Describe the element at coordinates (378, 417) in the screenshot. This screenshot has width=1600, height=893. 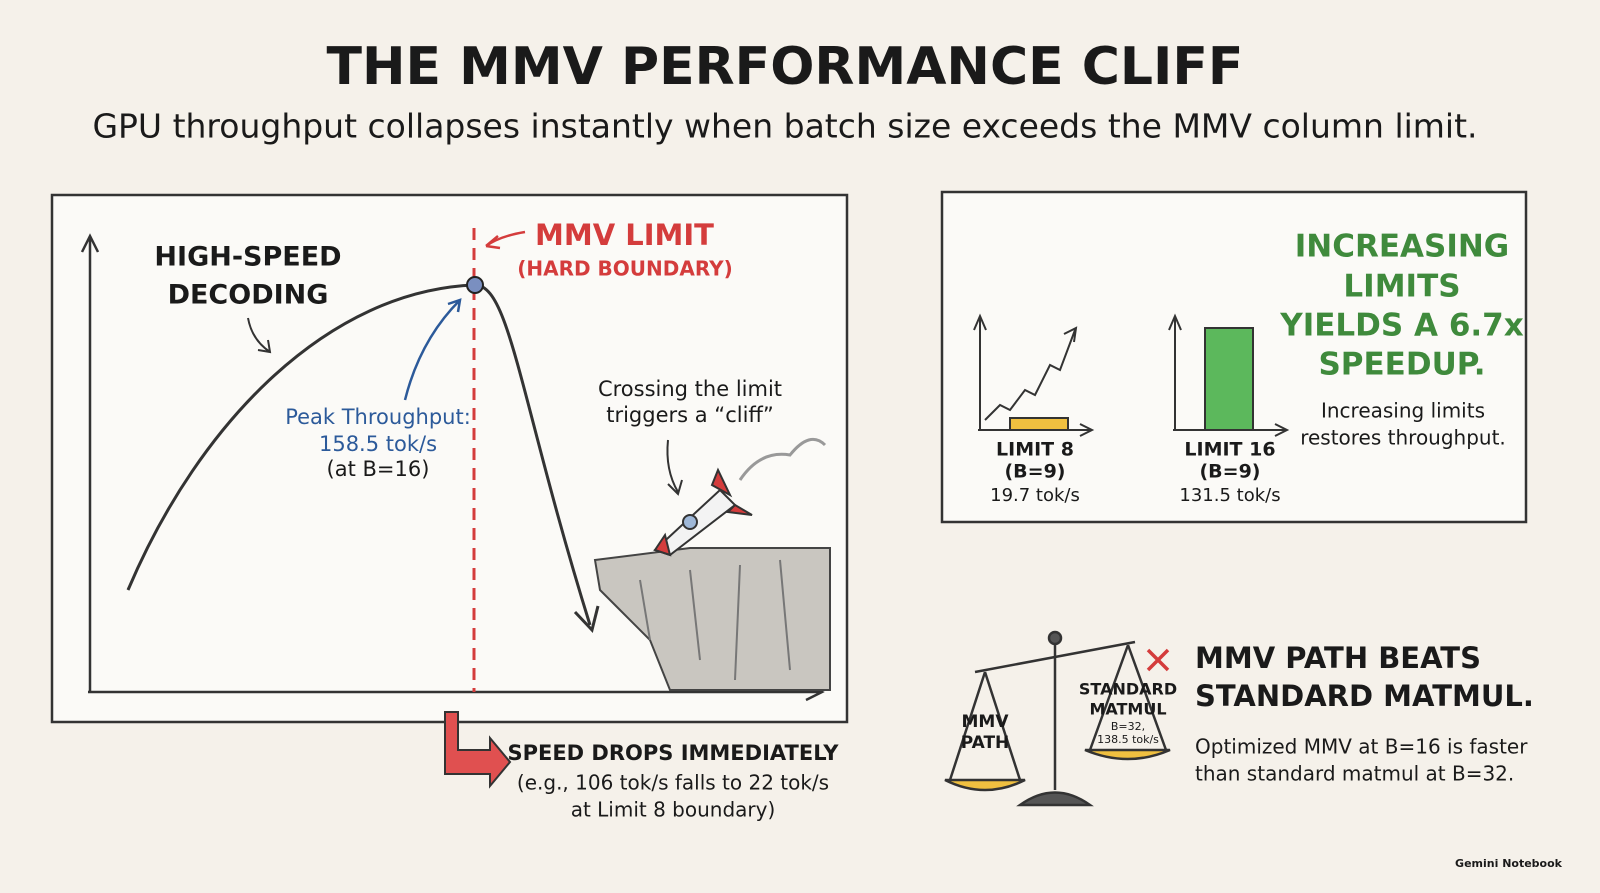
I see `peak-label: Peak Throughput:` at that location.